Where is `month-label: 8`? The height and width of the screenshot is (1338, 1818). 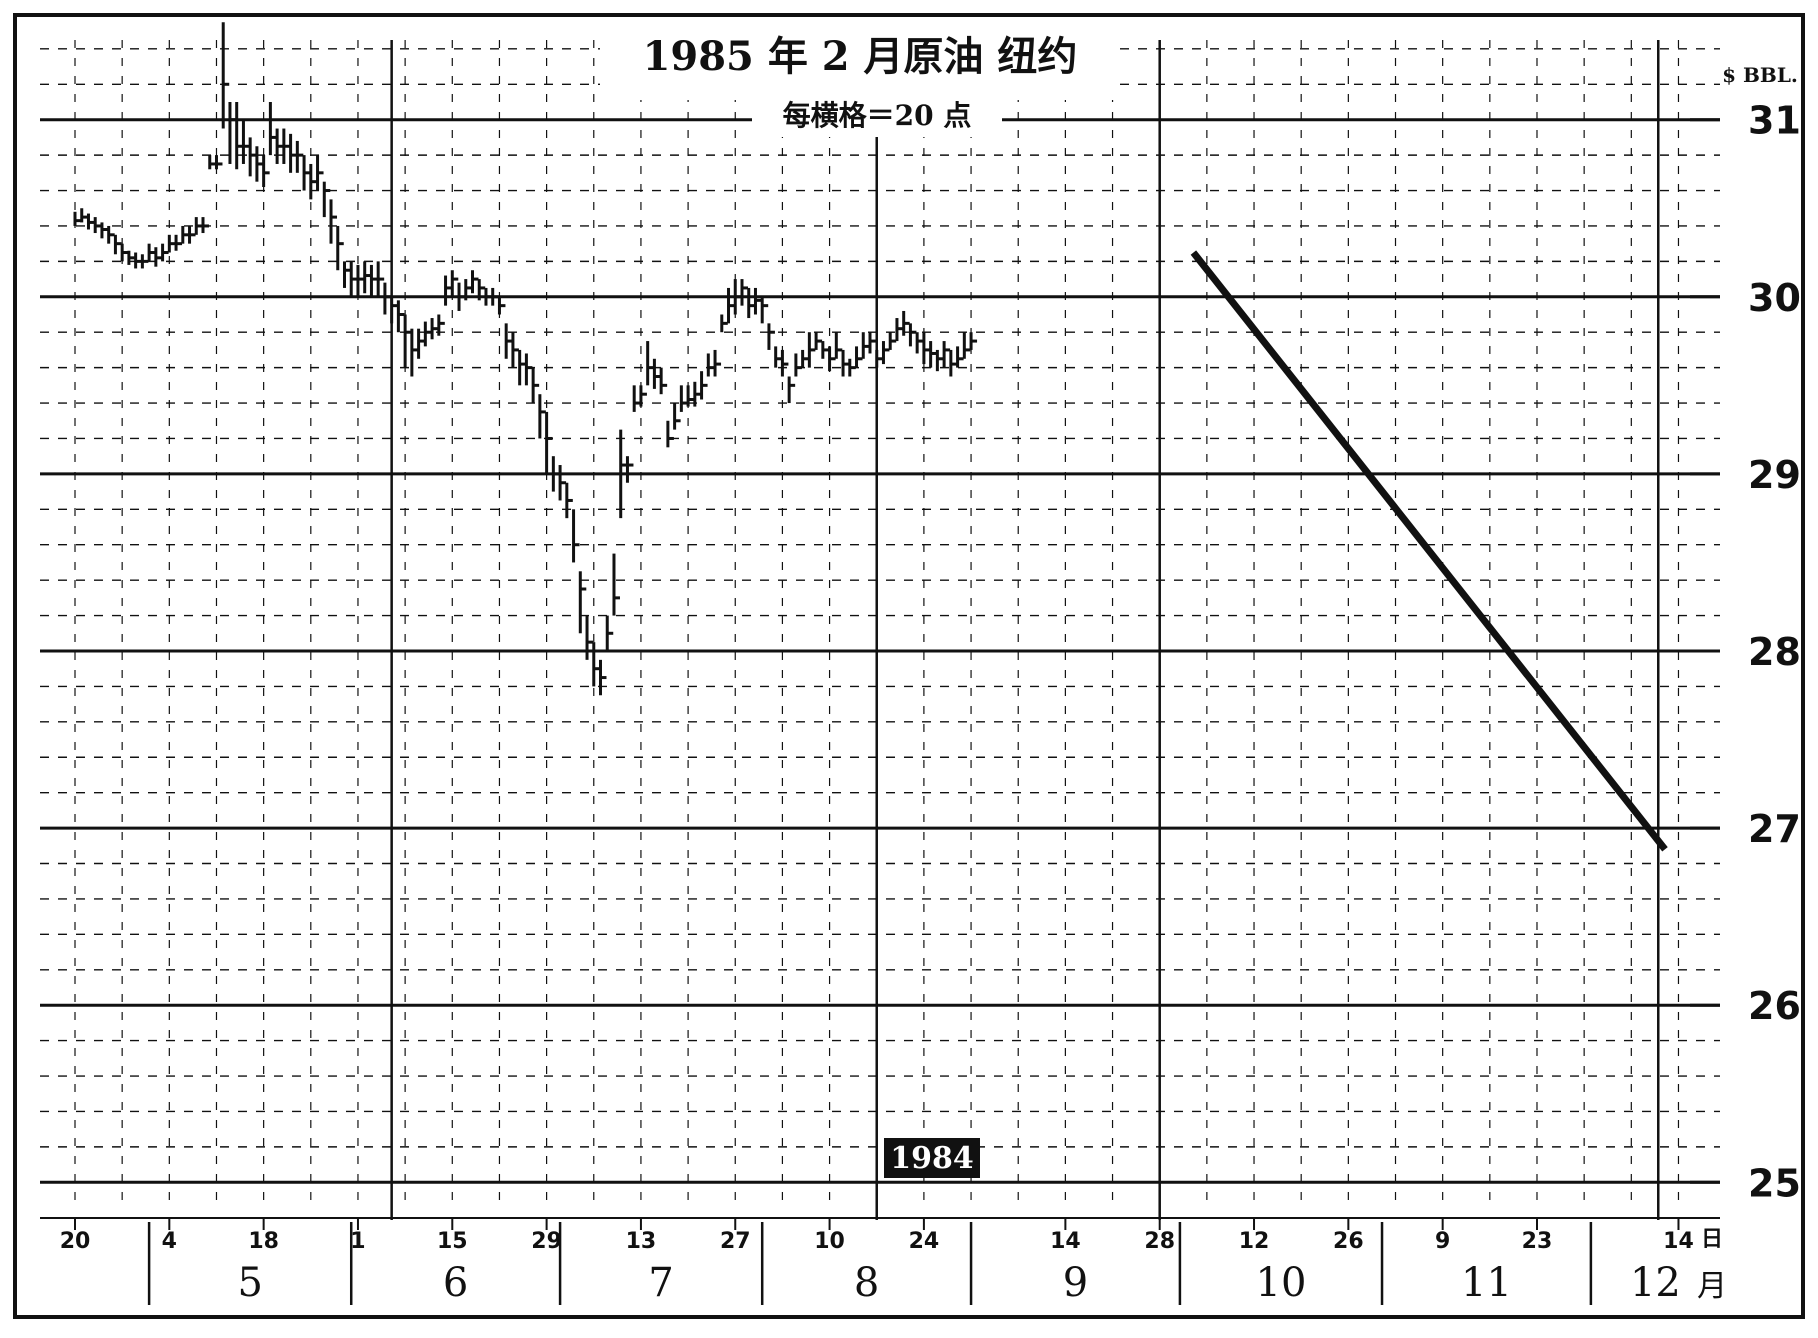
month-label: 8 is located at coordinates (866, 1283).